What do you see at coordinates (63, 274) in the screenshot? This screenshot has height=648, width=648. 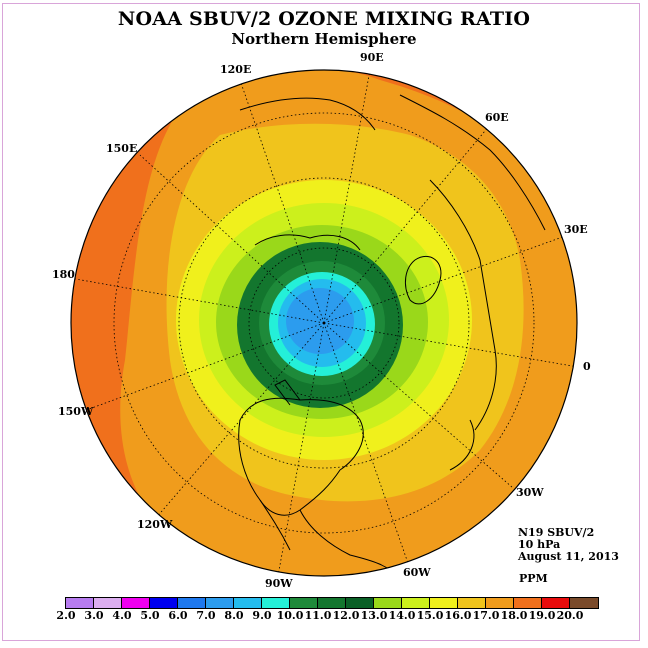 I see `lon-label-180: 180` at bounding box center [63, 274].